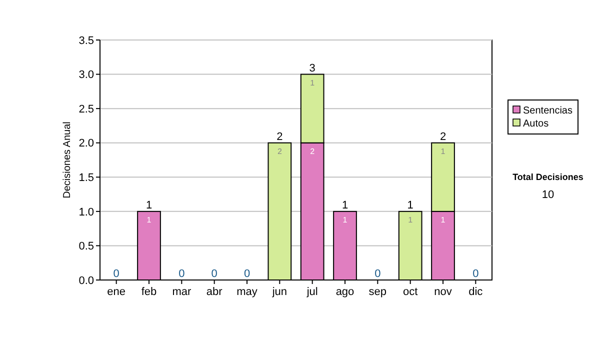 This screenshot has height=340, width=600. Describe the element at coordinates (149, 292) in the screenshot. I see `x-tick-label: feb` at that location.